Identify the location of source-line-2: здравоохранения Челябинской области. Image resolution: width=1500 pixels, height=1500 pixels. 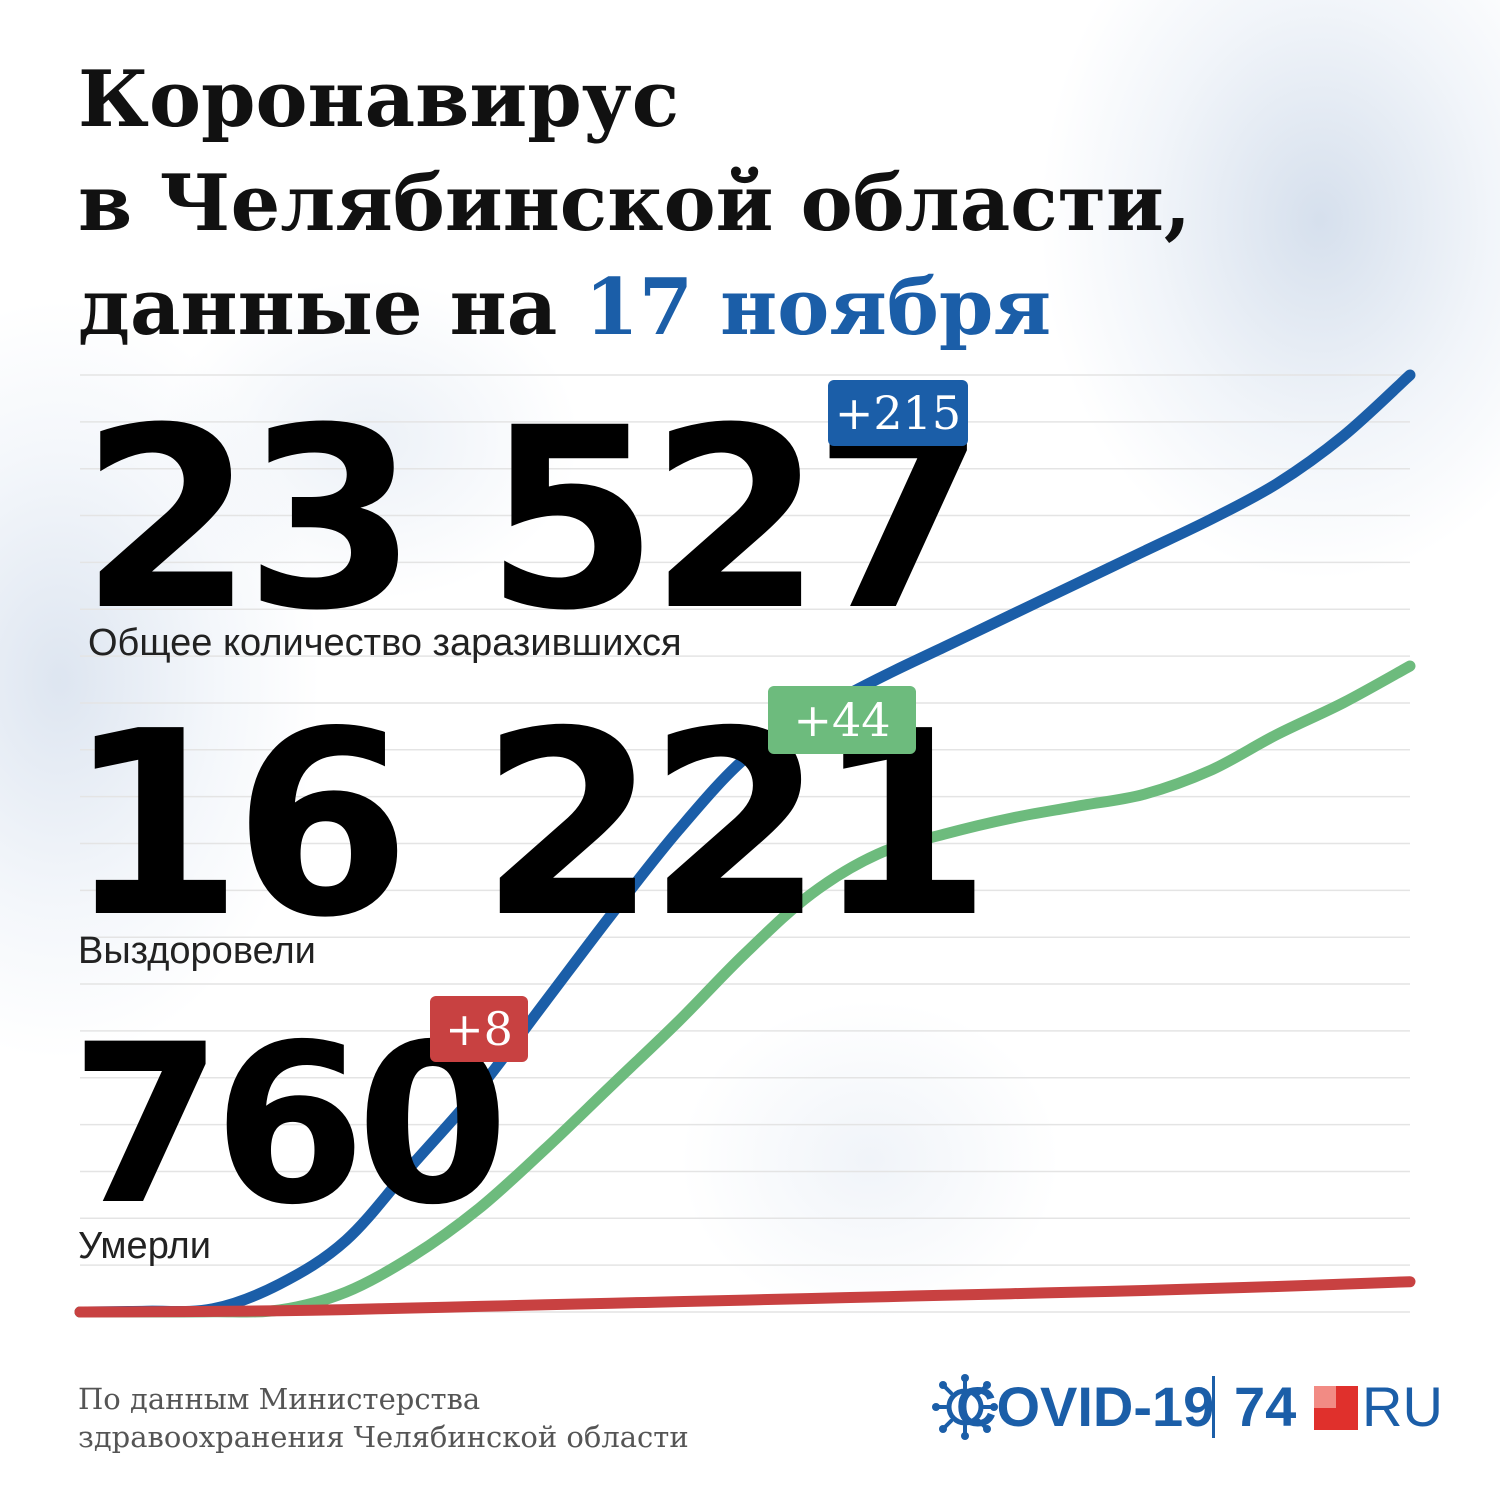
(383, 1437).